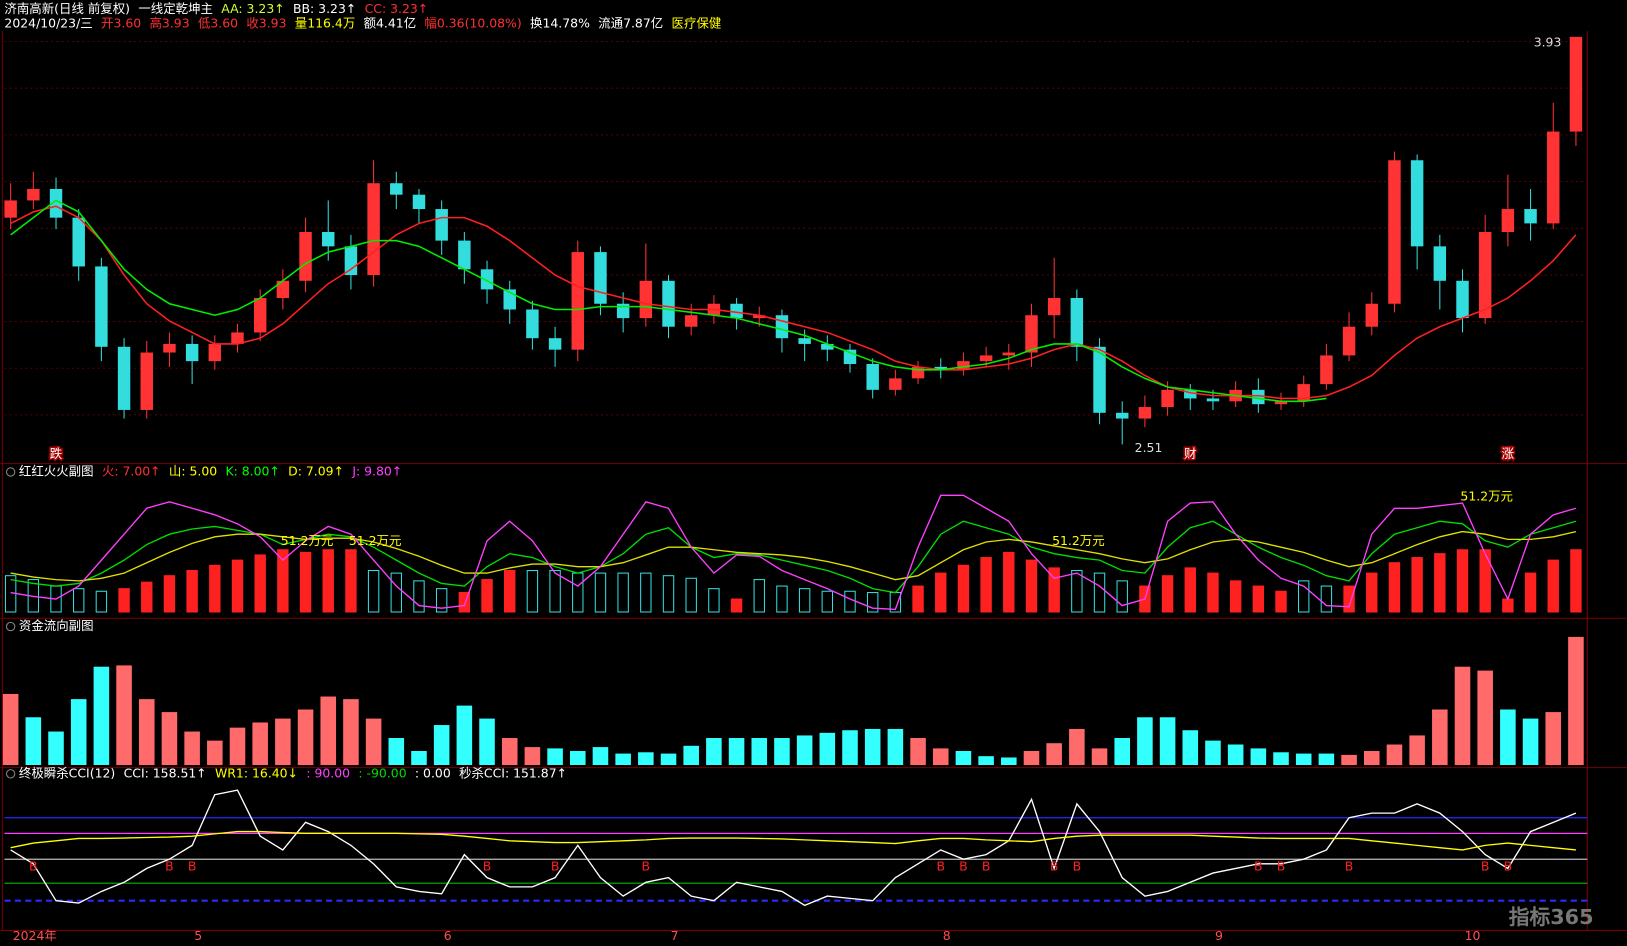 The image size is (1627, 946). I want to click on event-label: 财, so click(1190, 453).